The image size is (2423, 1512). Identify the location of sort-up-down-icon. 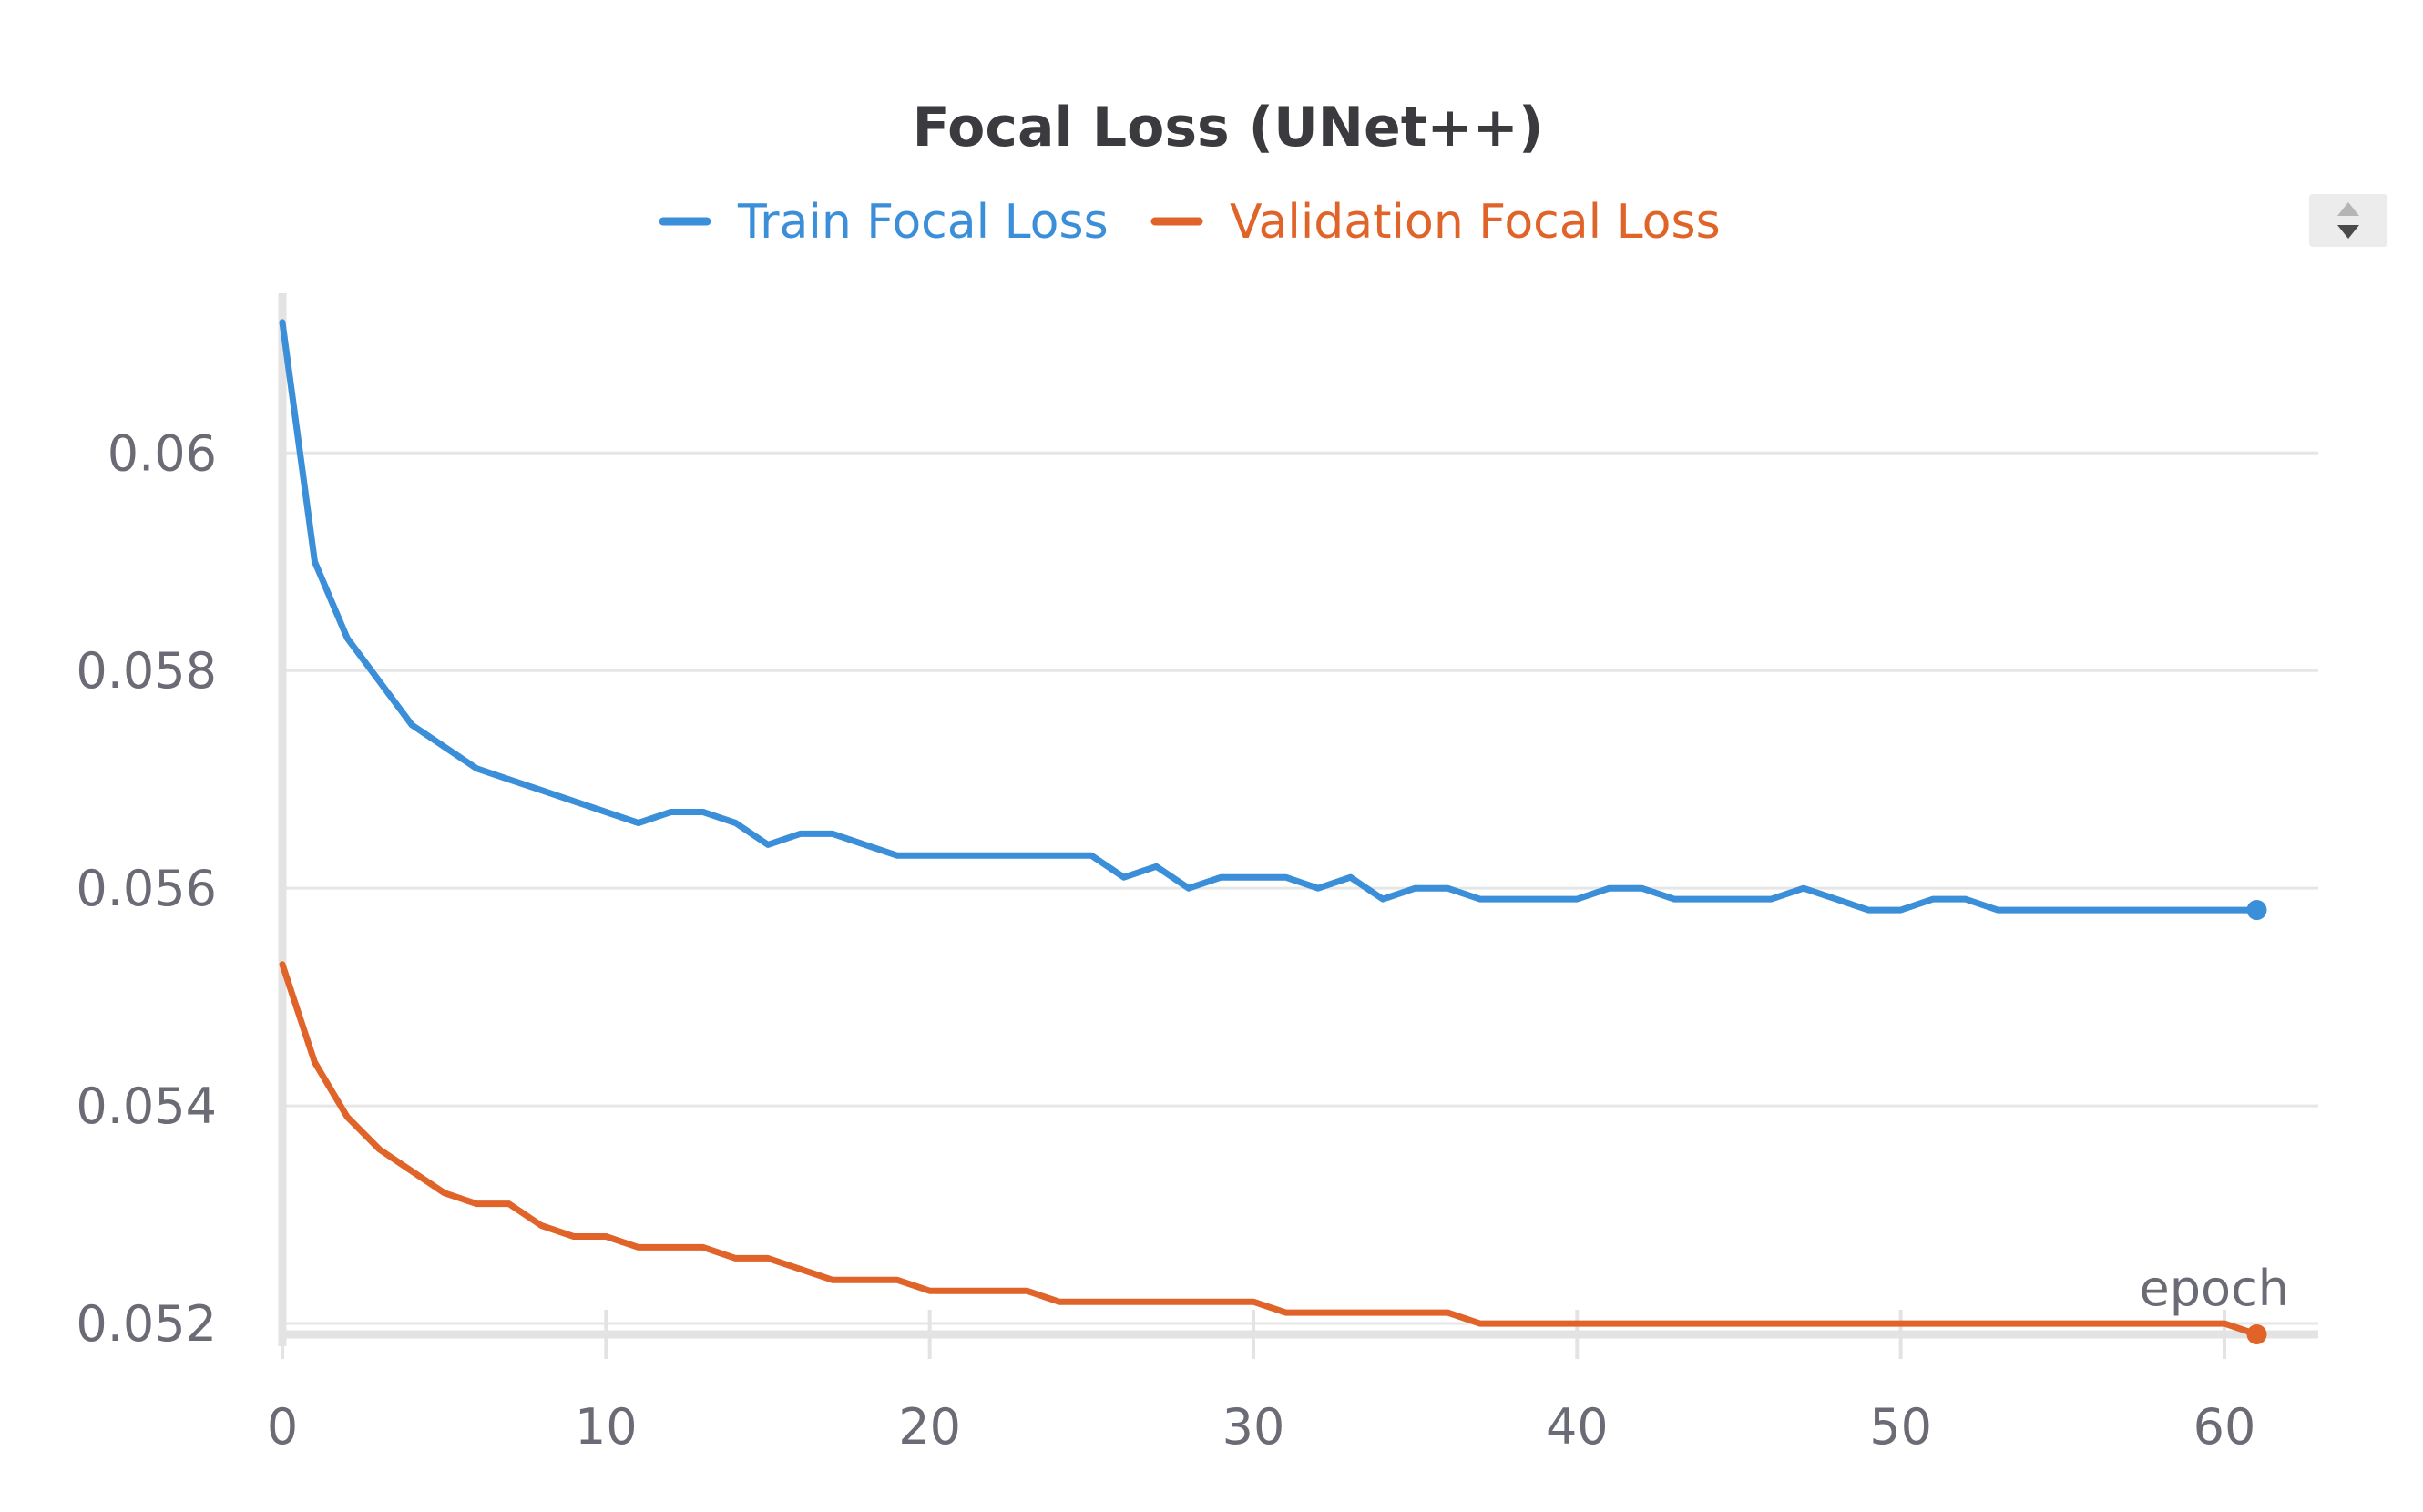
(2348, 221).